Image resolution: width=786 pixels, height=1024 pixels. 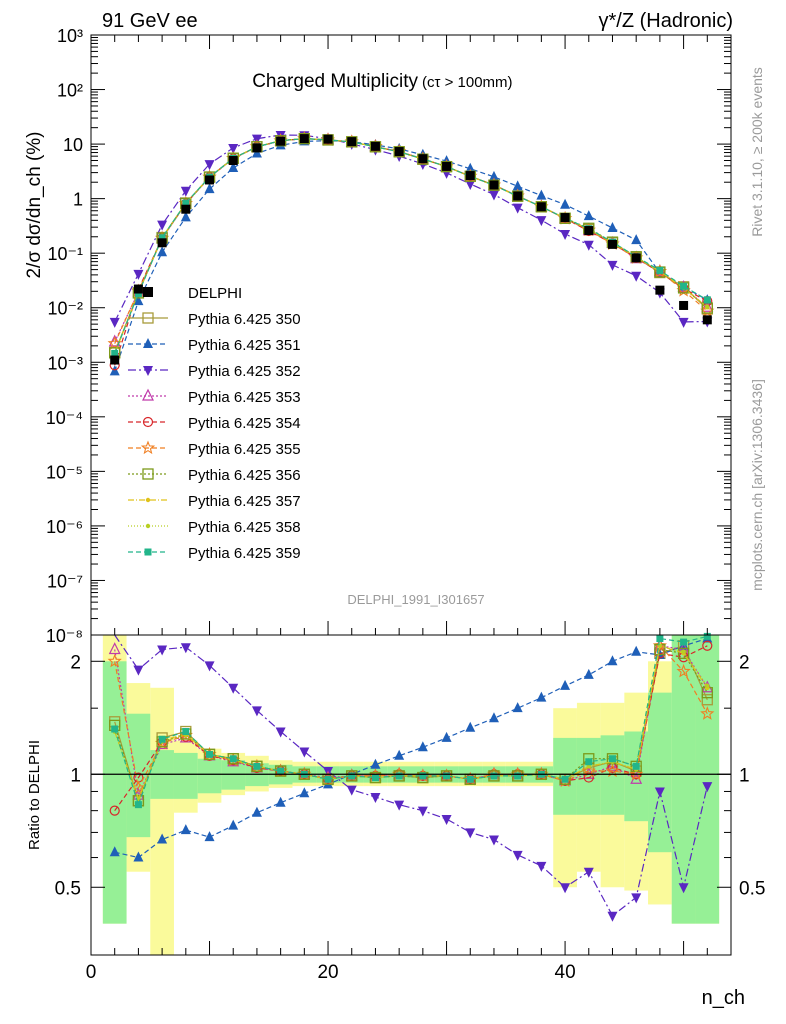 I want to click on x-tick-label: 0, so click(x=91, y=972).